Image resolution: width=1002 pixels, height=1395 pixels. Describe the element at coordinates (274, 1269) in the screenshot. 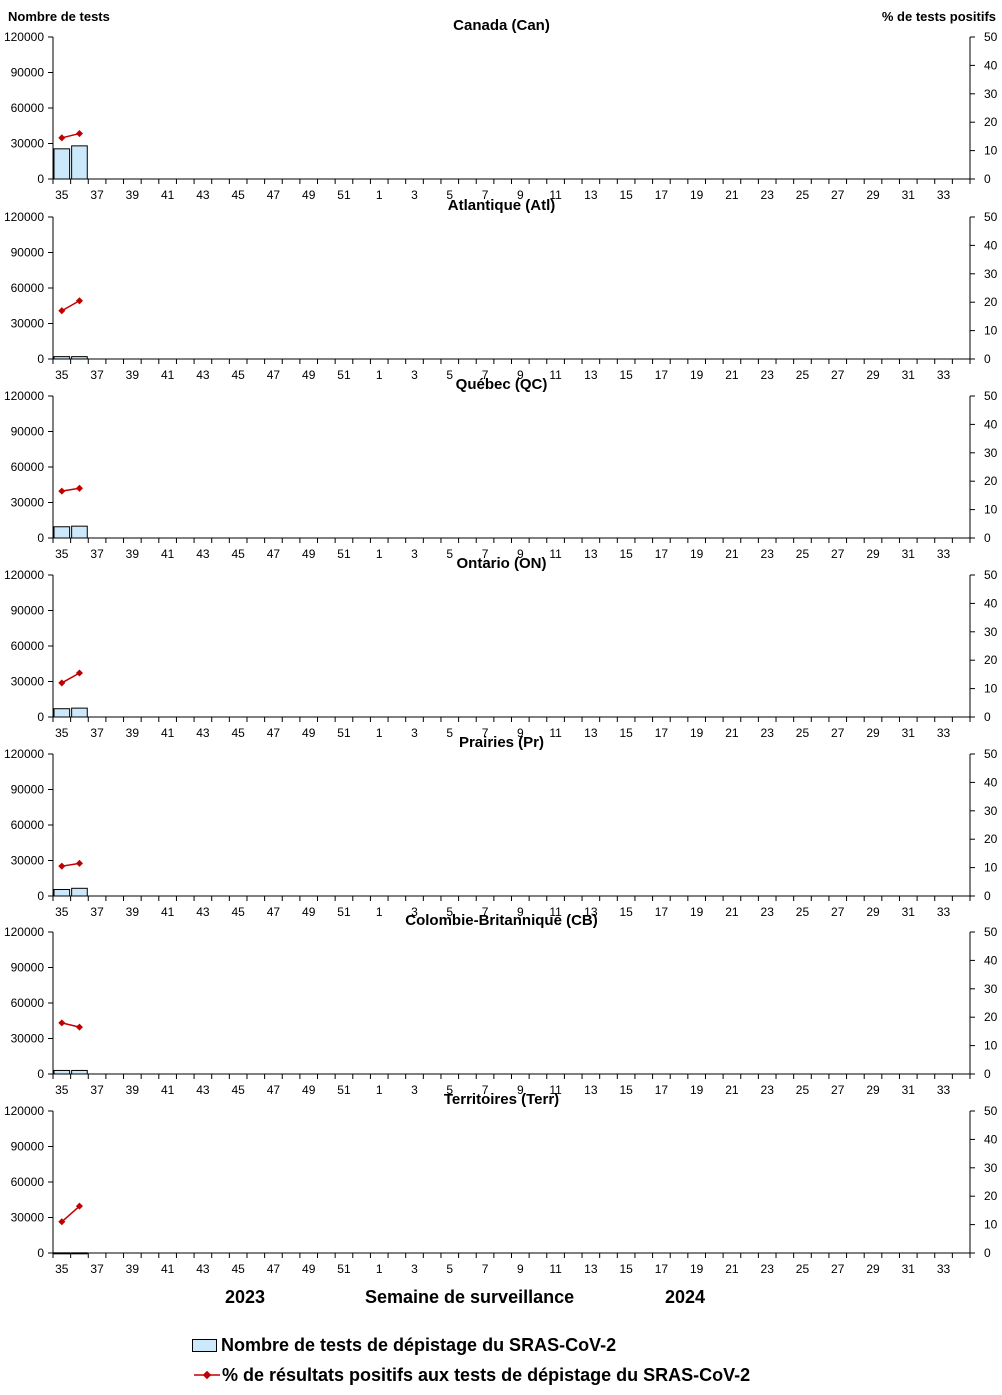

I see `x-tick-label: 47` at that location.